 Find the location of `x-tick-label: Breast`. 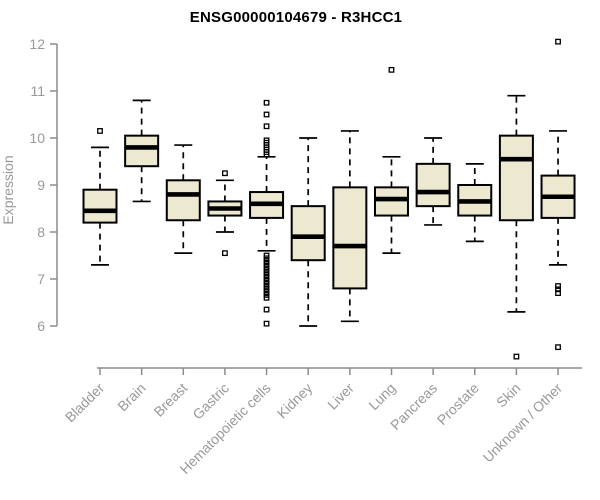

x-tick-label: Breast is located at coordinates (170, 400).